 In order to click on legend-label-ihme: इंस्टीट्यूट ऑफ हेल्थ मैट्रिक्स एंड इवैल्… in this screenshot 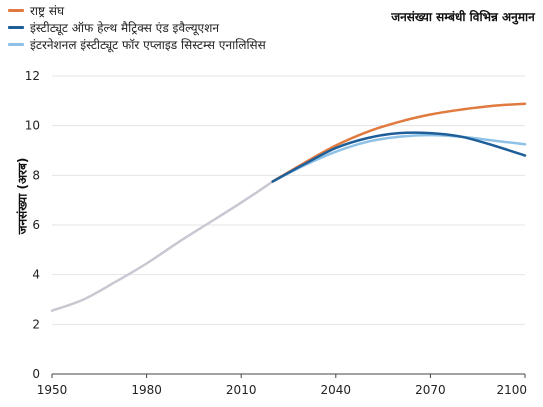, I will do `click(125, 28)`.